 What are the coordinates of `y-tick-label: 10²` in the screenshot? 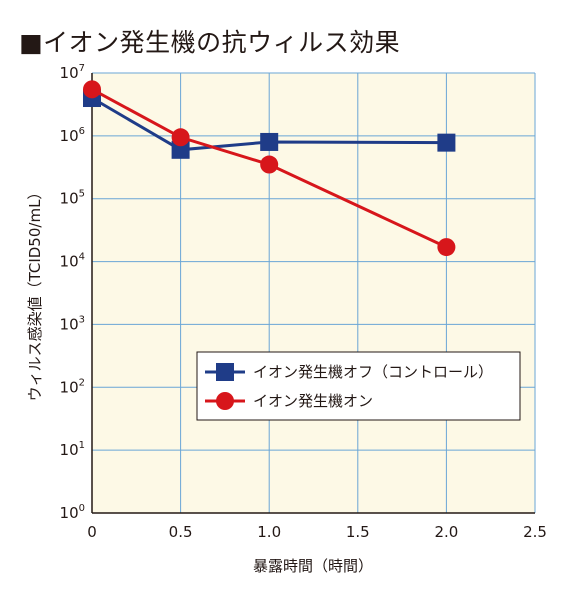 It's located at (72, 386).